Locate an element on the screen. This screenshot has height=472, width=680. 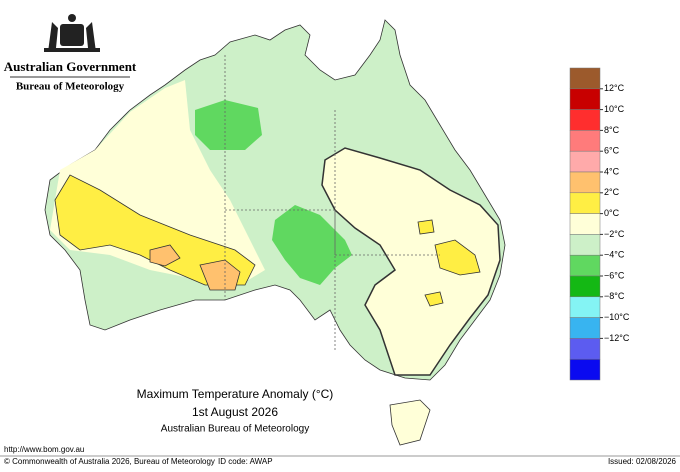
central-green is located at coordinates (273, 192).